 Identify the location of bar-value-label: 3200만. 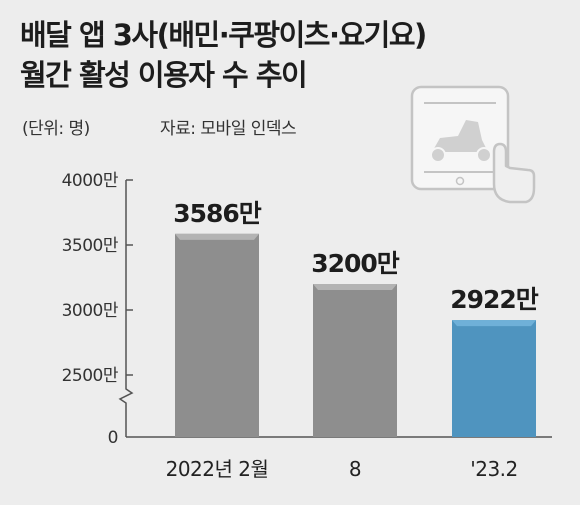
(355, 263).